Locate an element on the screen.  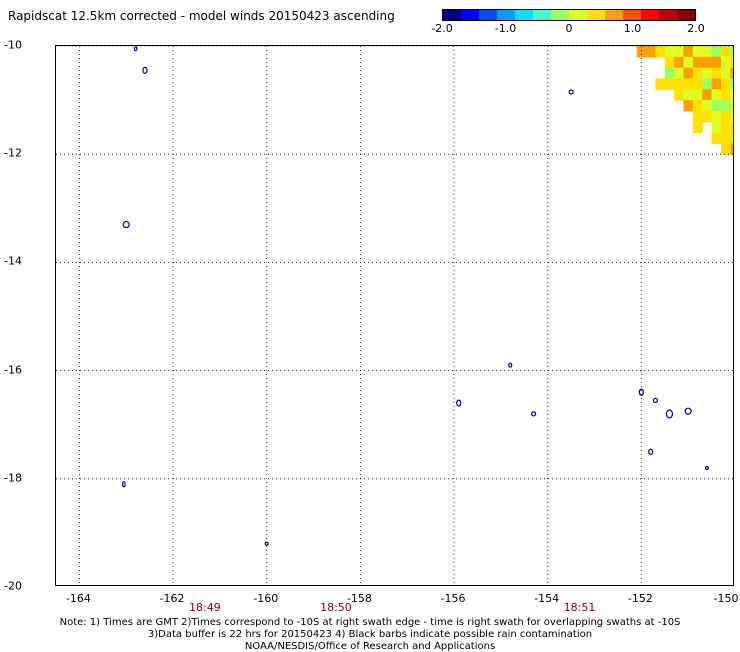
longitude-tick-label: -154 is located at coordinates (547, 598).